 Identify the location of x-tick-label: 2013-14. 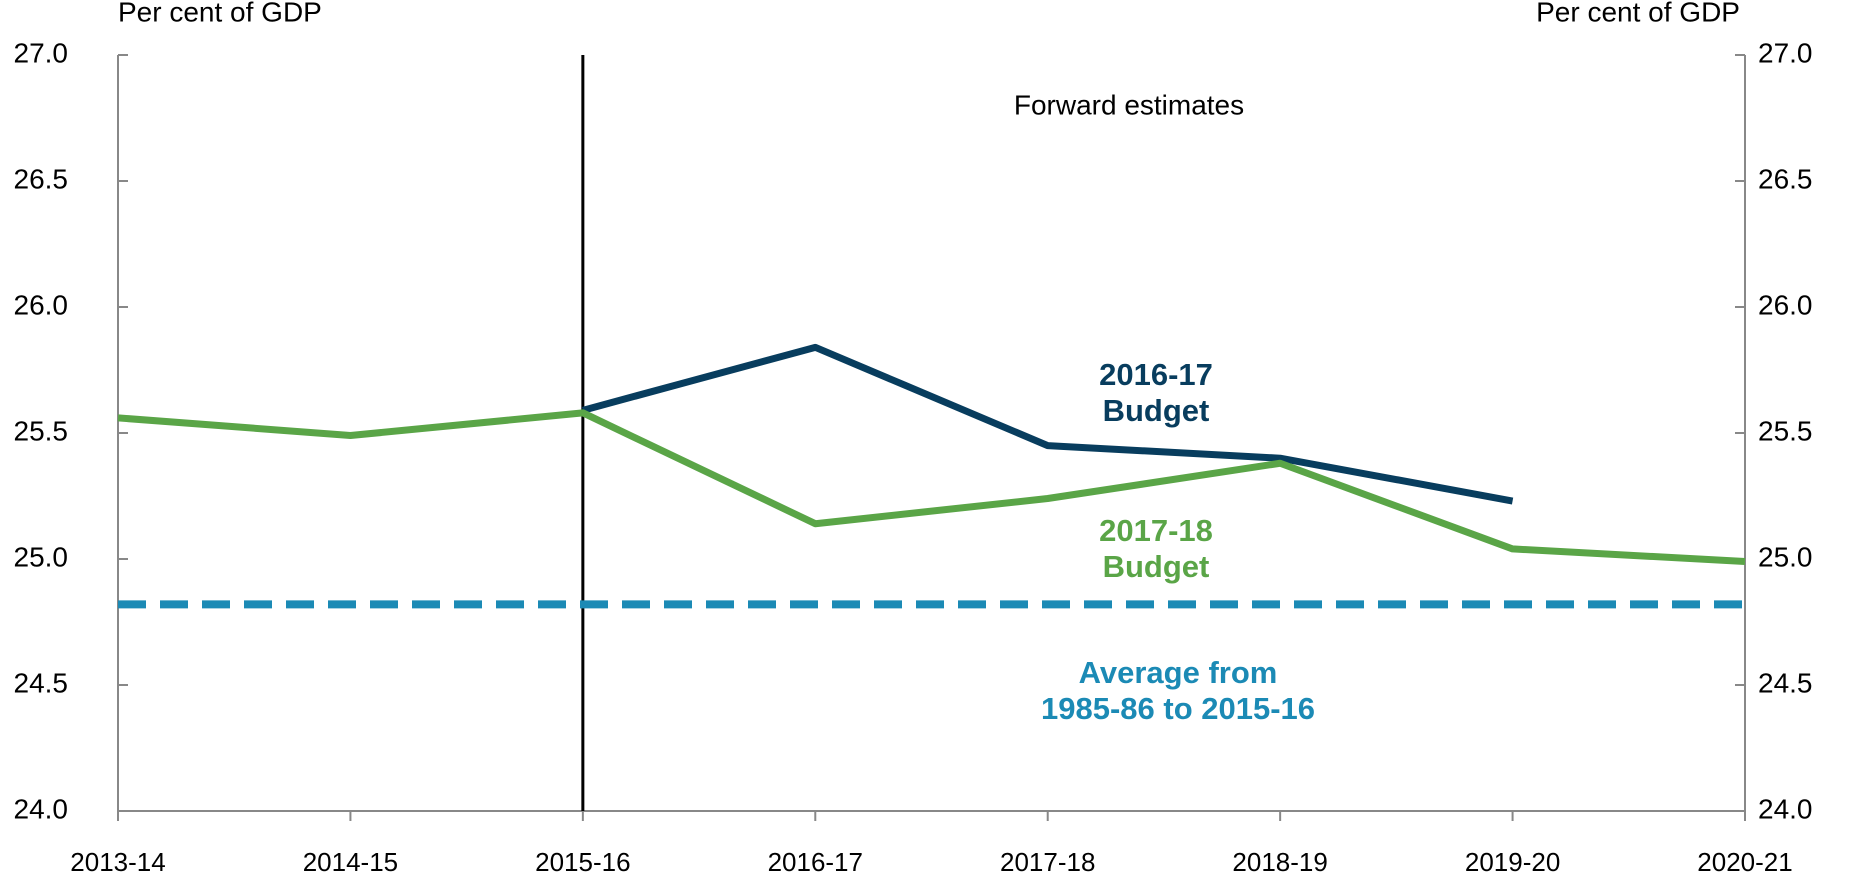
(117, 862).